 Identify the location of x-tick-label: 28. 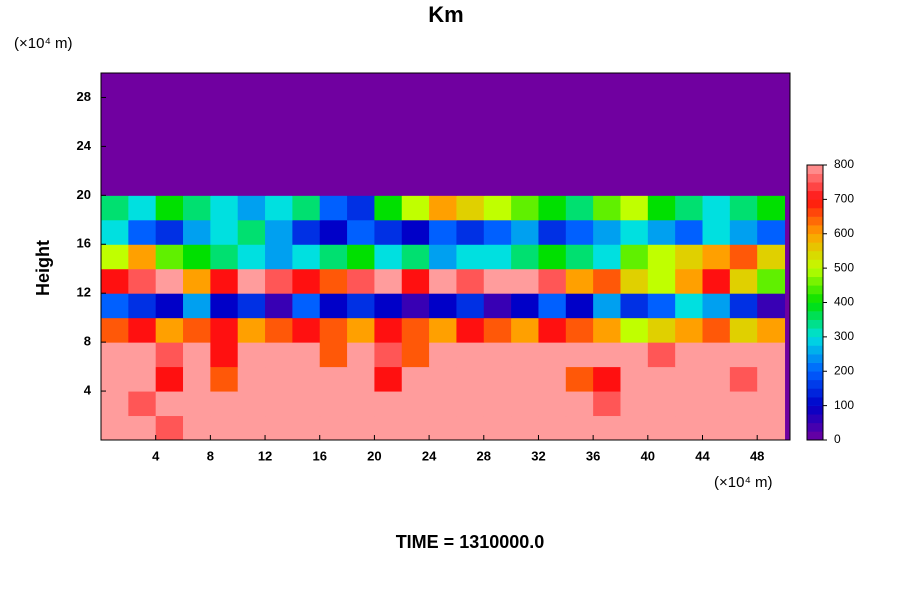
(484, 455).